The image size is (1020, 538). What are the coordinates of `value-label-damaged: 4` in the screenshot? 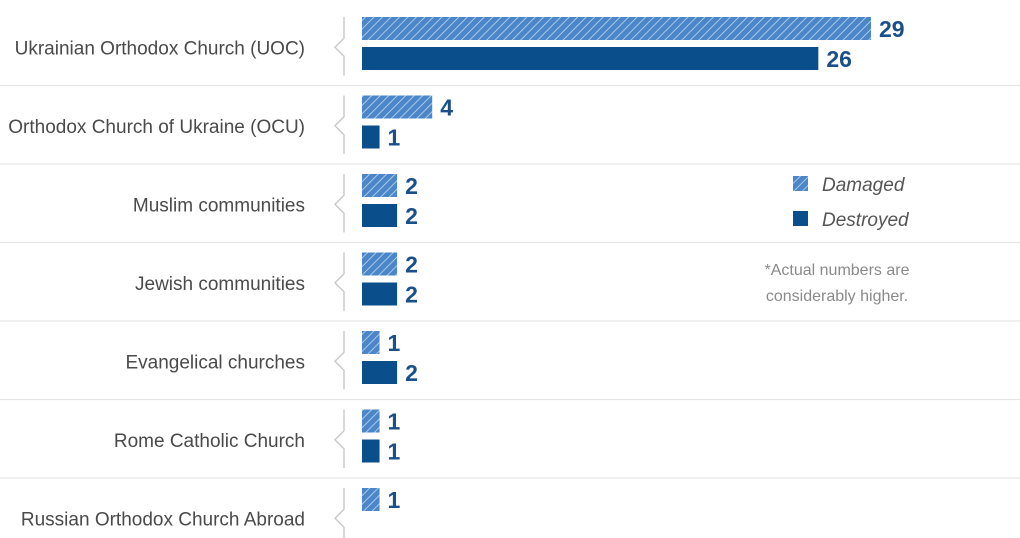 It's located at (446, 108).